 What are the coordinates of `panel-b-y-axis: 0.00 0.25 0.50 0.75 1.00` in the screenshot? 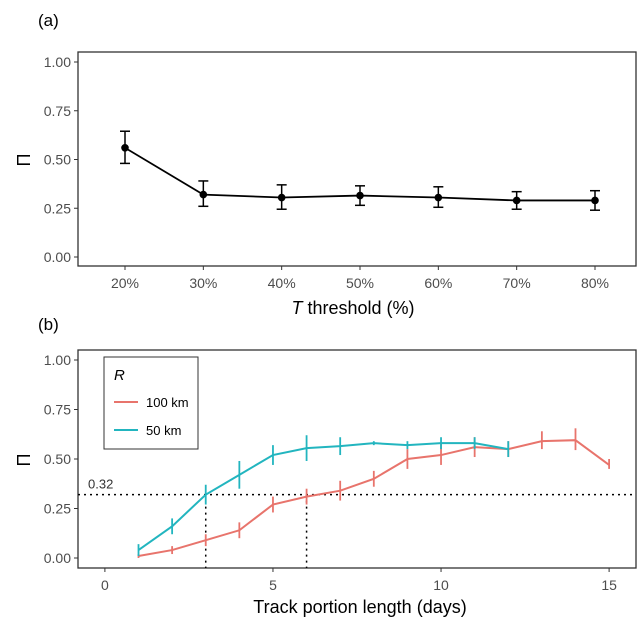 It's located at (61, 459).